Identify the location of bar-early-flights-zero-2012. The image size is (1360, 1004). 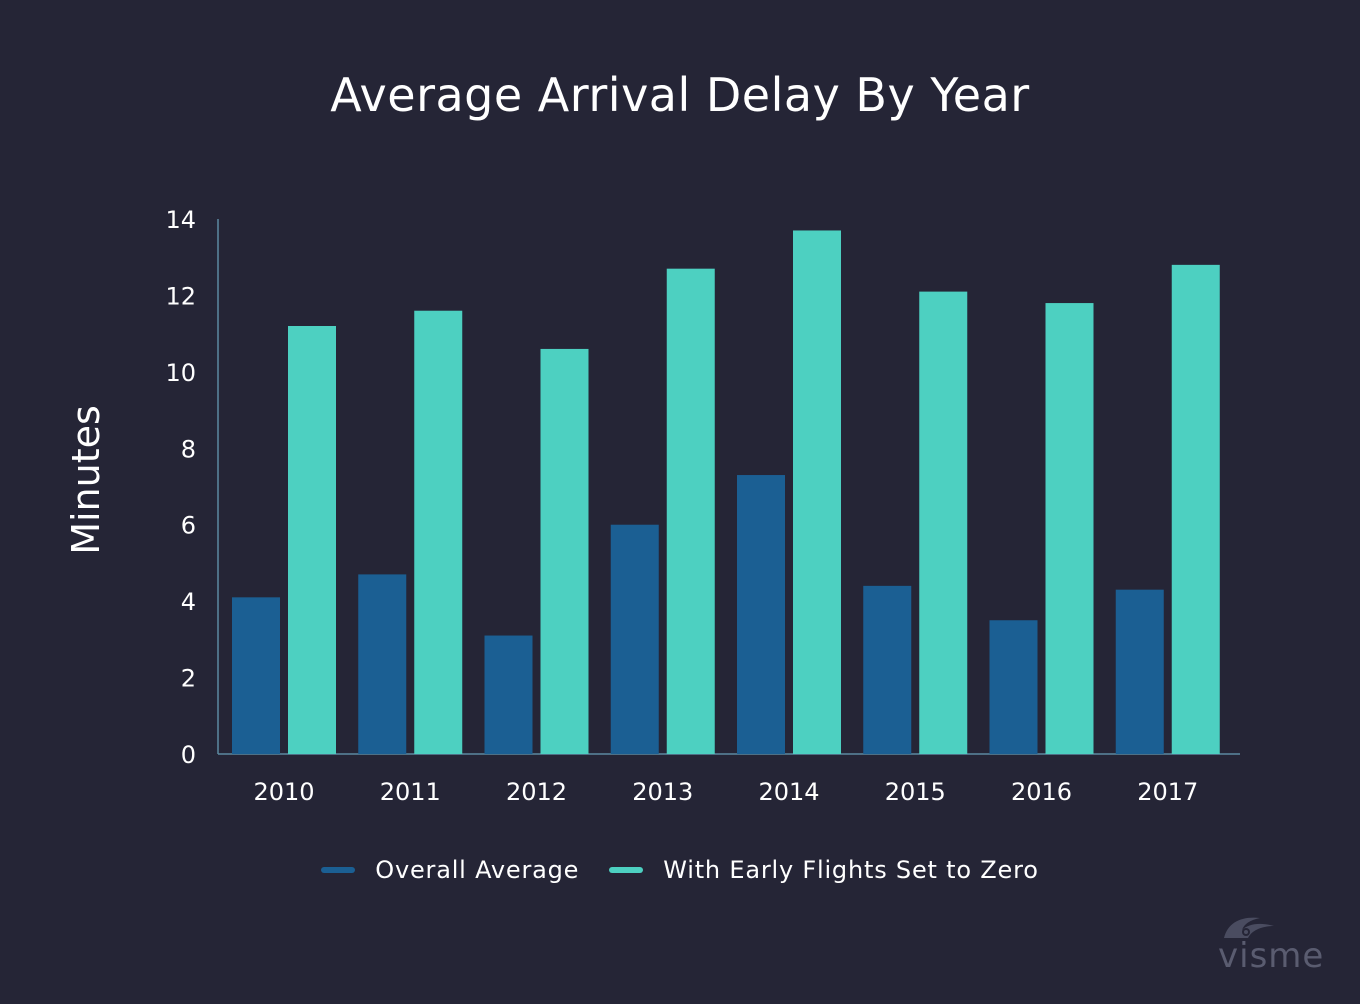
(564, 551).